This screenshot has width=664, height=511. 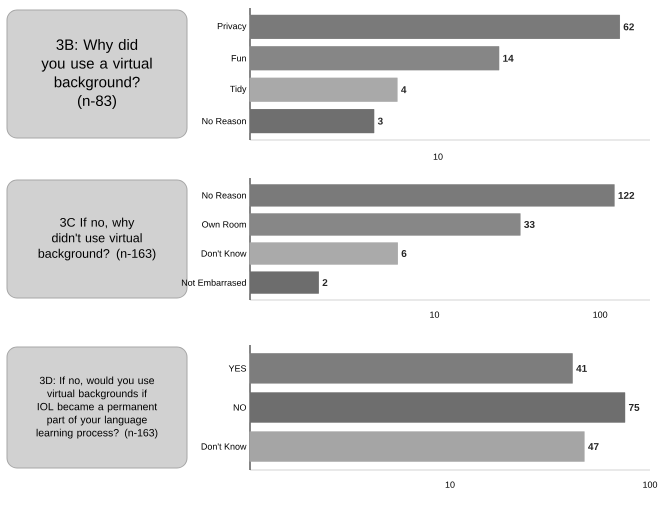 What do you see at coordinates (380, 121) in the screenshot?
I see `data-label: 3` at bounding box center [380, 121].